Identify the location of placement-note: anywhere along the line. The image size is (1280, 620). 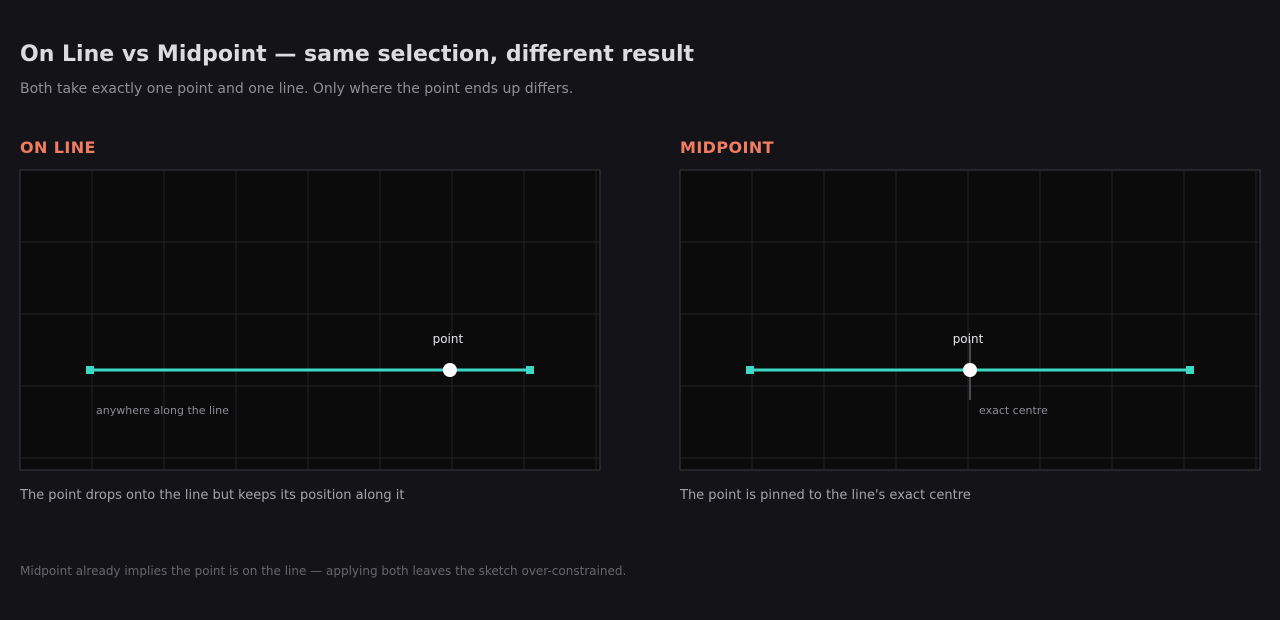
(162, 410).